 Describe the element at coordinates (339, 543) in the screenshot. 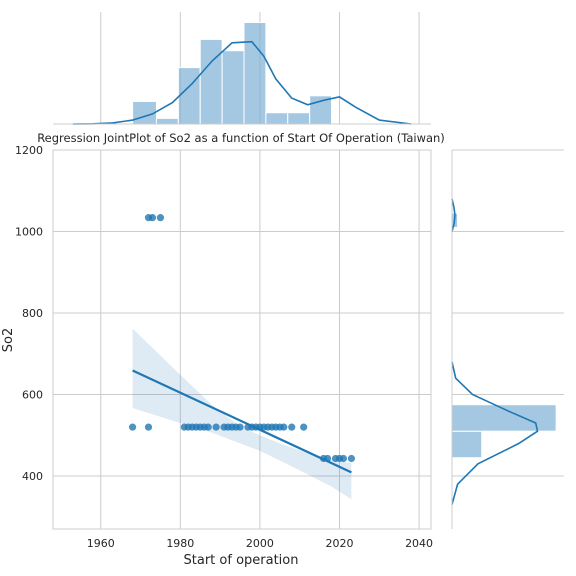

I see `x-tick-label: 2020` at that location.